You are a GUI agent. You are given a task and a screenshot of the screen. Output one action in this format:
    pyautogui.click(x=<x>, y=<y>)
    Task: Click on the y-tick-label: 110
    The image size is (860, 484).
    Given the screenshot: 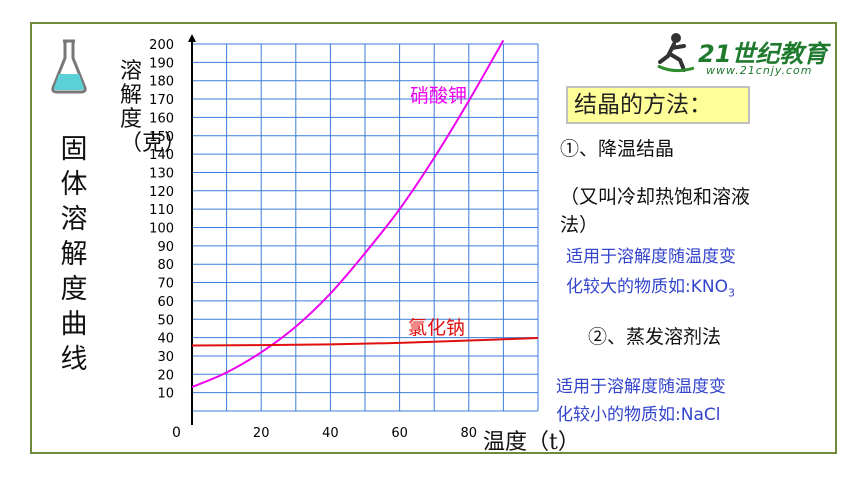 What is the action you would take?
    pyautogui.click(x=161, y=210)
    